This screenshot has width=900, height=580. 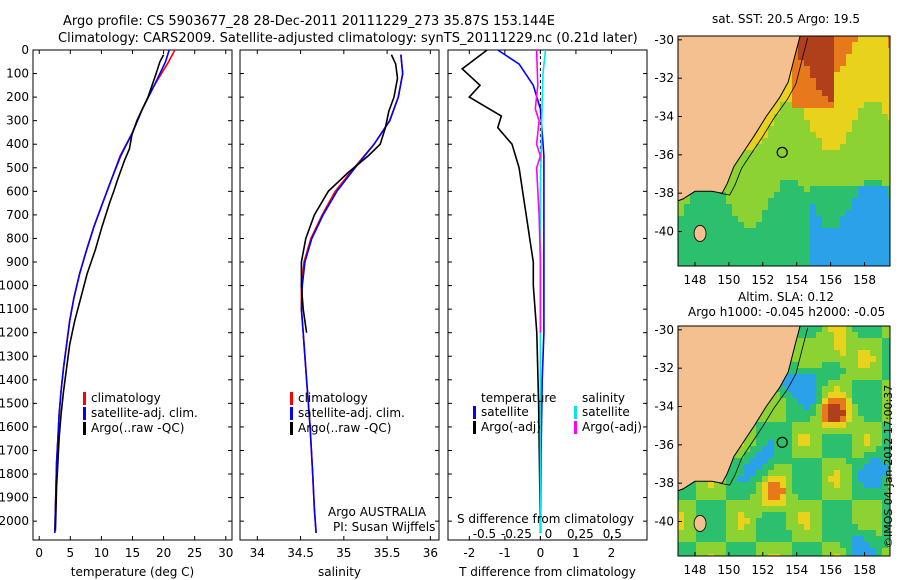 I want to click on y-tick-label: 200, so click(x=17, y=97).